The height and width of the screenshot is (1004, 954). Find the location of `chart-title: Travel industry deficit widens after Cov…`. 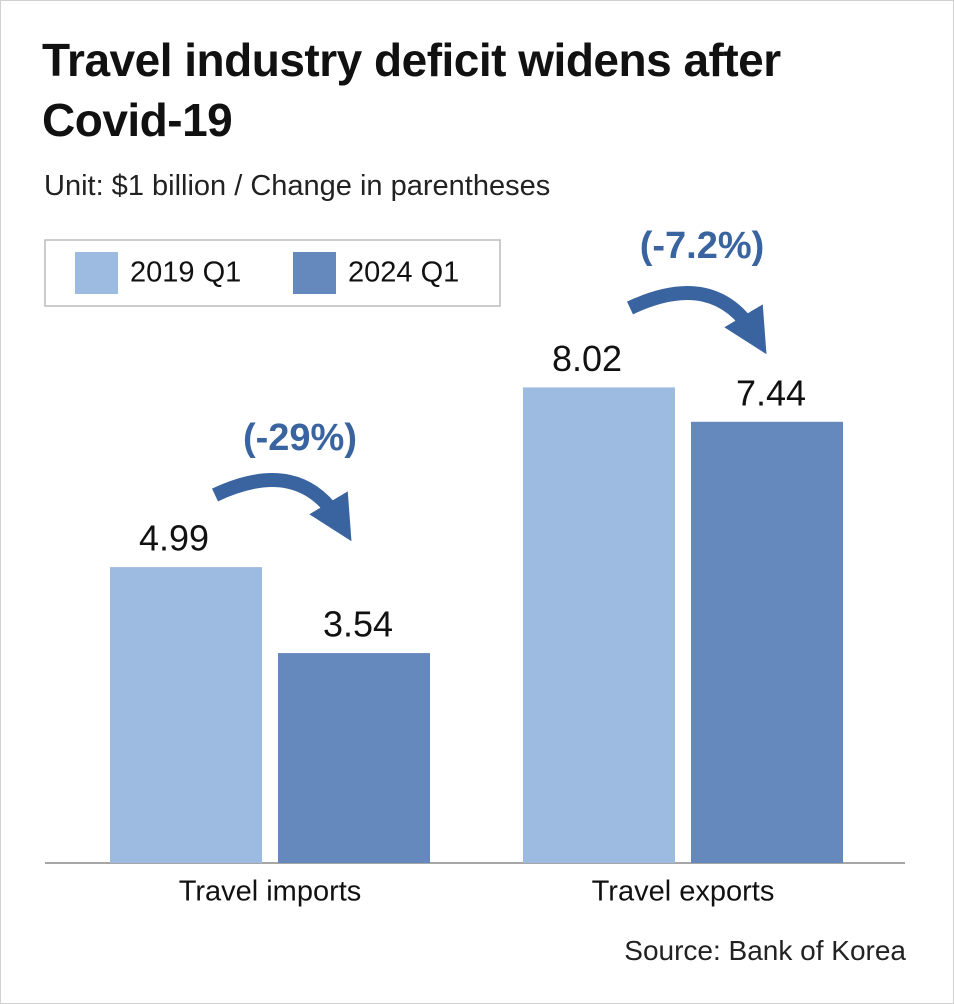

chart-title: Travel industry deficit widens after Cov… is located at coordinates (411, 90).